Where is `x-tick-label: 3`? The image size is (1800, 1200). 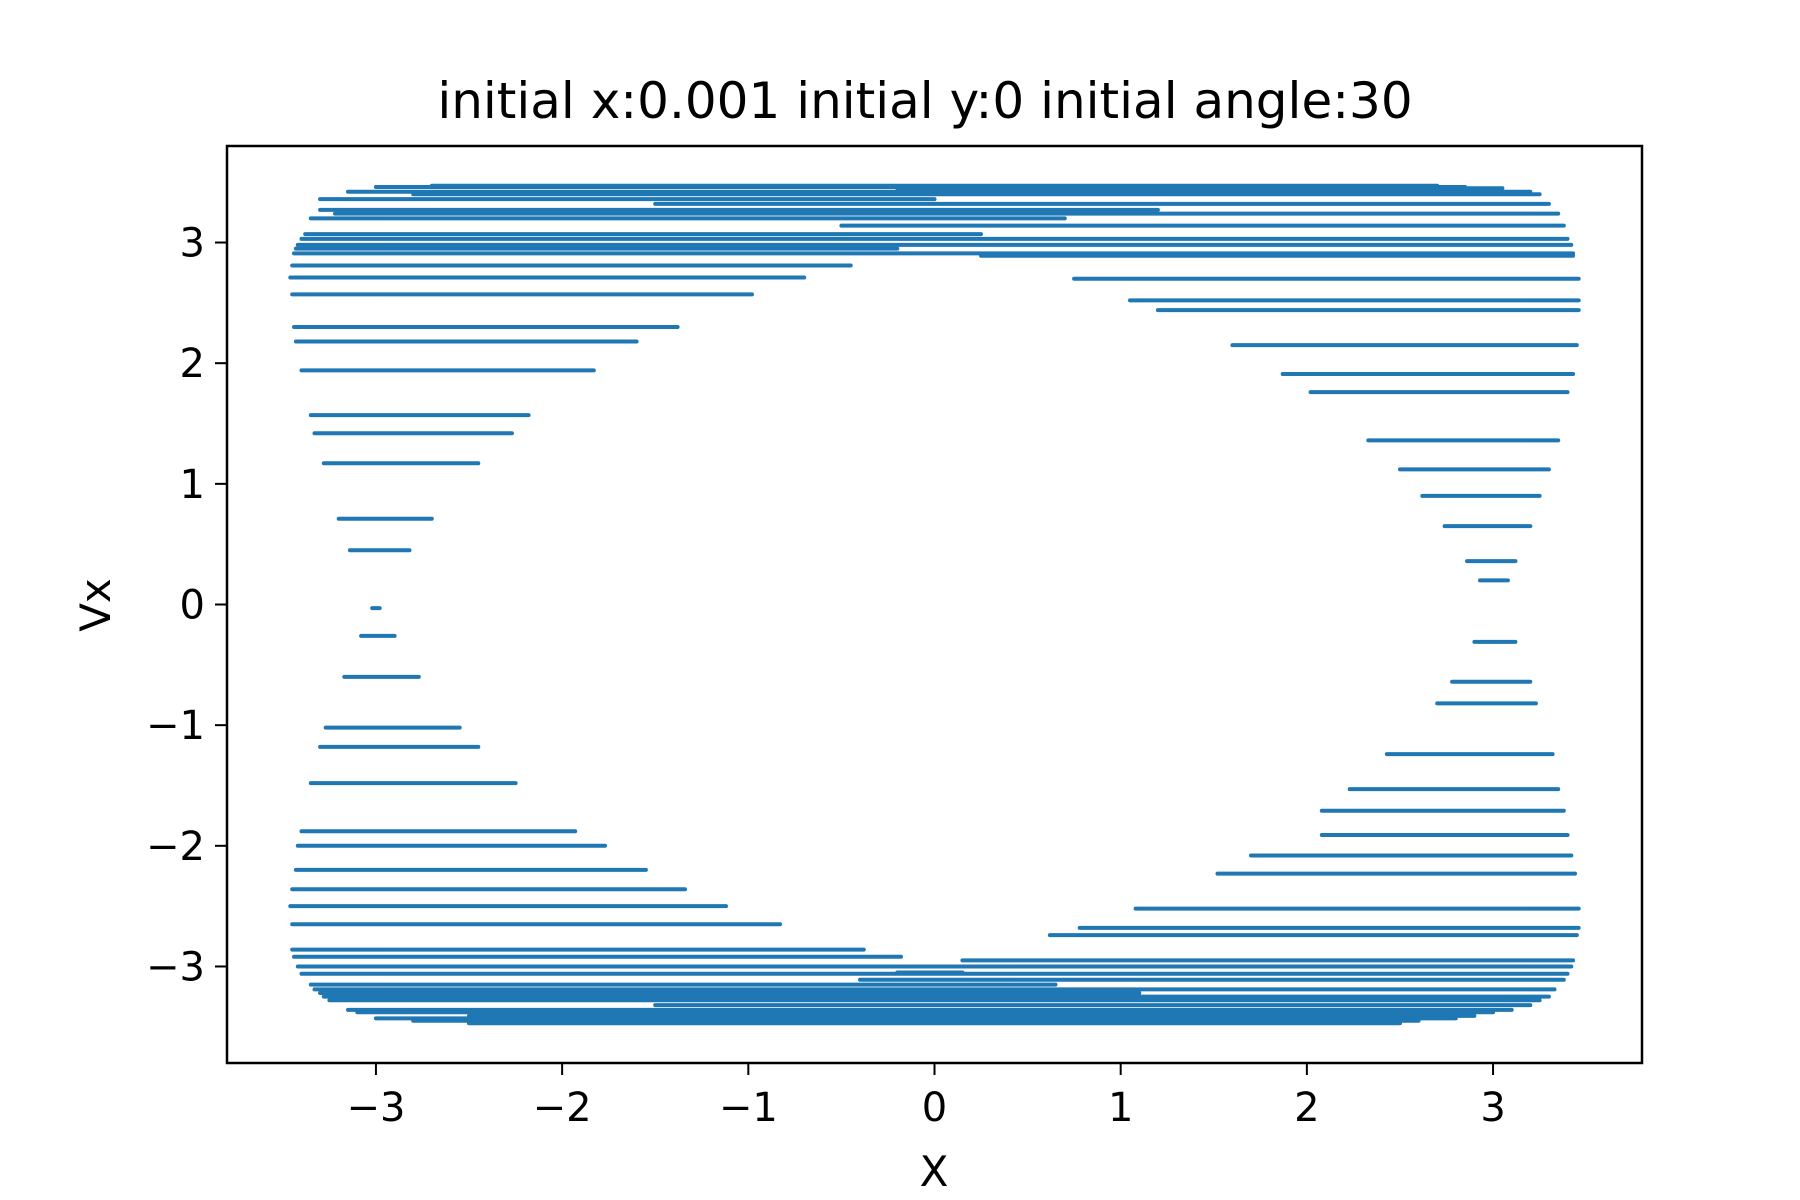 x-tick-label: 3 is located at coordinates (1492, 1108).